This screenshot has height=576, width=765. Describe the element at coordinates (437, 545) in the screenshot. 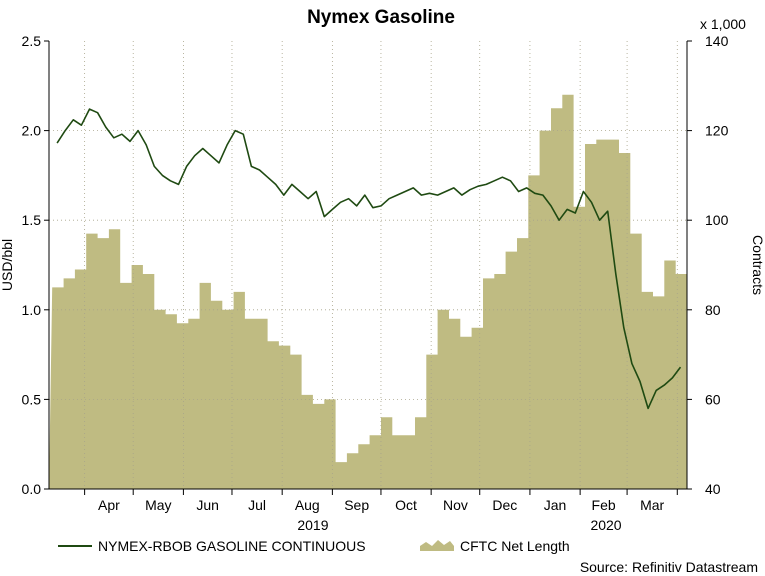

I see `legend-swatch-area` at that location.